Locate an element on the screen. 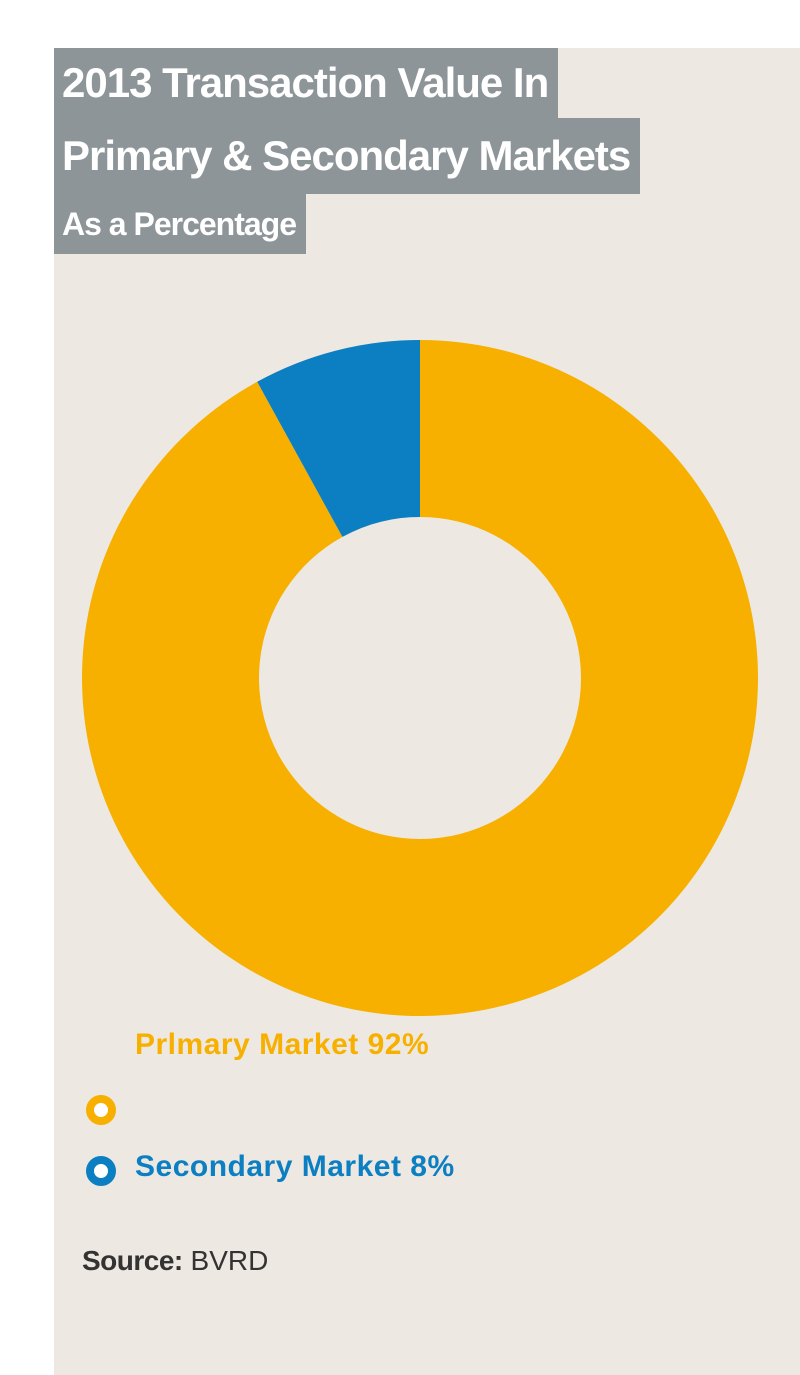  chart-subtitle: As a Percentage is located at coordinates (180, 224).